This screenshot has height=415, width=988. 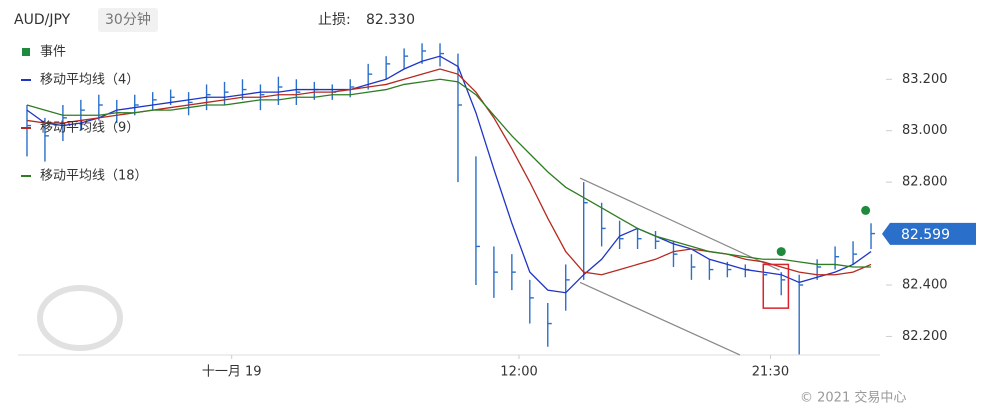 What do you see at coordinates (94, 176) in the screenshot?
I see `legend-label: 移动平均线（18）` at bounding box center [94, 176].